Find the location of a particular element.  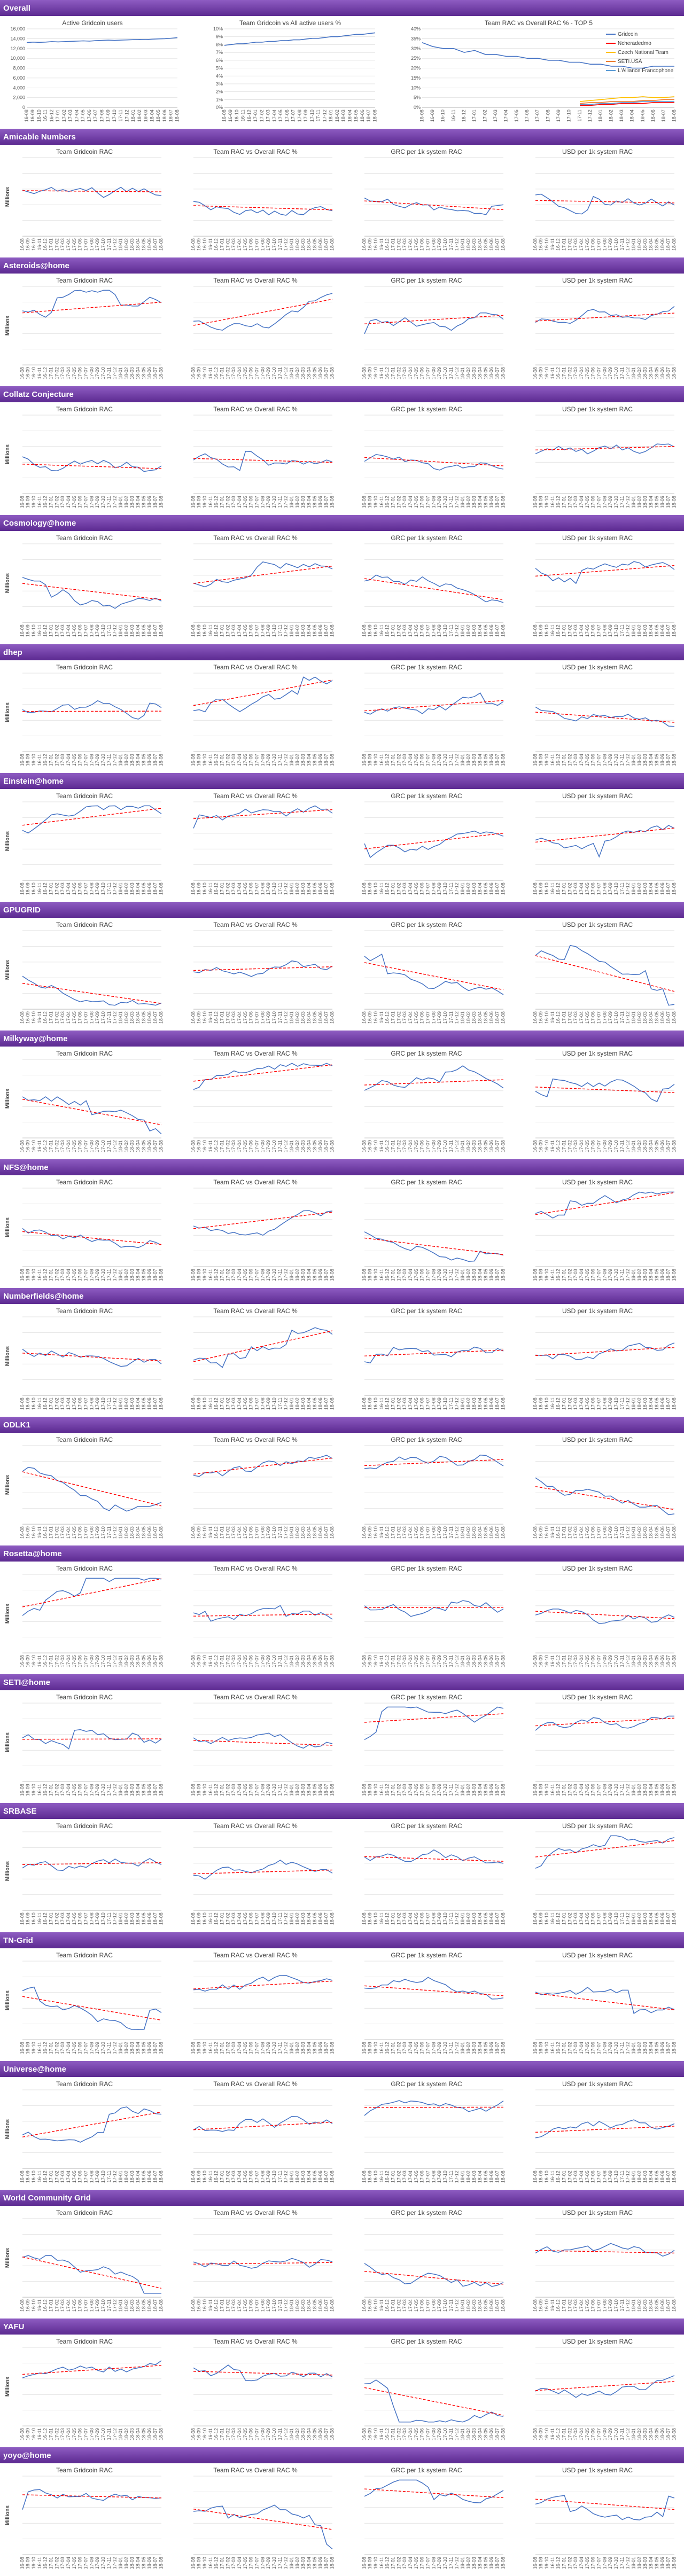

y-tick-label: 3% is located at coordinates (219, 84).